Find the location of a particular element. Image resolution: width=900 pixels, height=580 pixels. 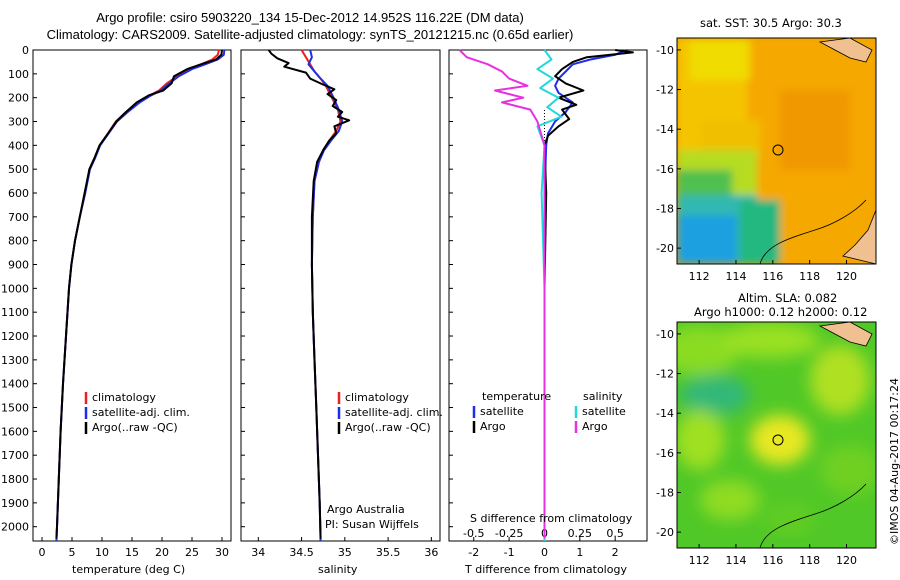

diff-legend-t-sat: satellite is located at coordinates (502, 411).